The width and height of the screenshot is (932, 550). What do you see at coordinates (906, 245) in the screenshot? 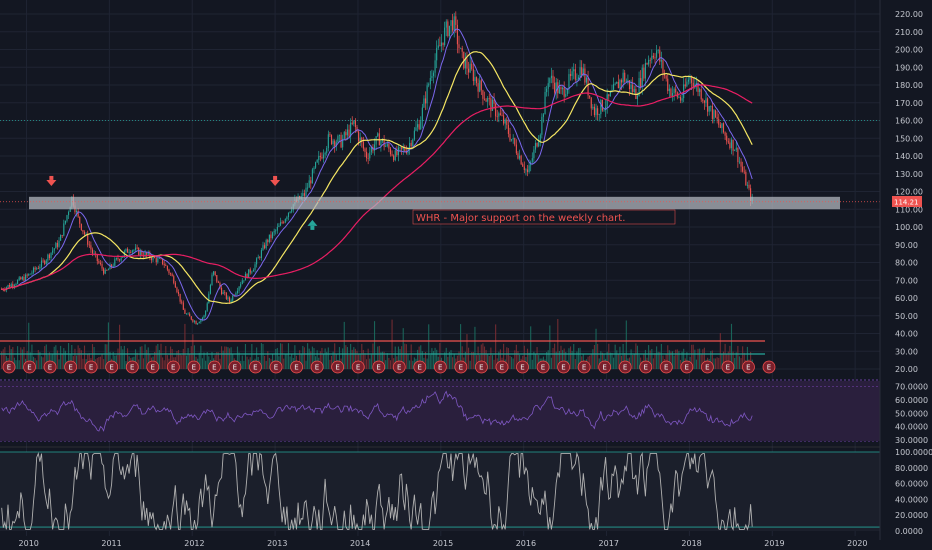
I see `price-tick-label: 90.00` at bounding box center [906, 245].